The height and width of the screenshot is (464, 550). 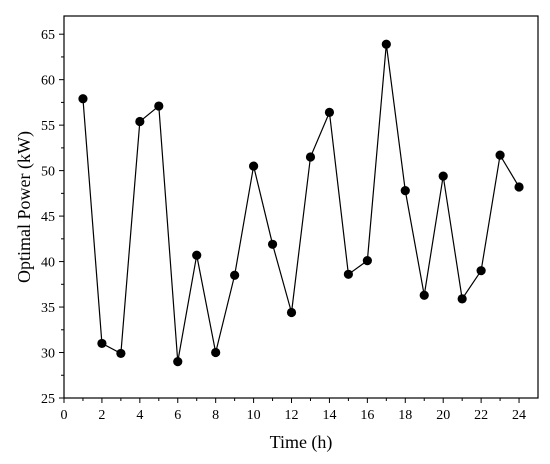 What do you see at coordinates (48, 308) in the screenshot?
I see `y-tick-label: 35` at bounding box center [48, 308].